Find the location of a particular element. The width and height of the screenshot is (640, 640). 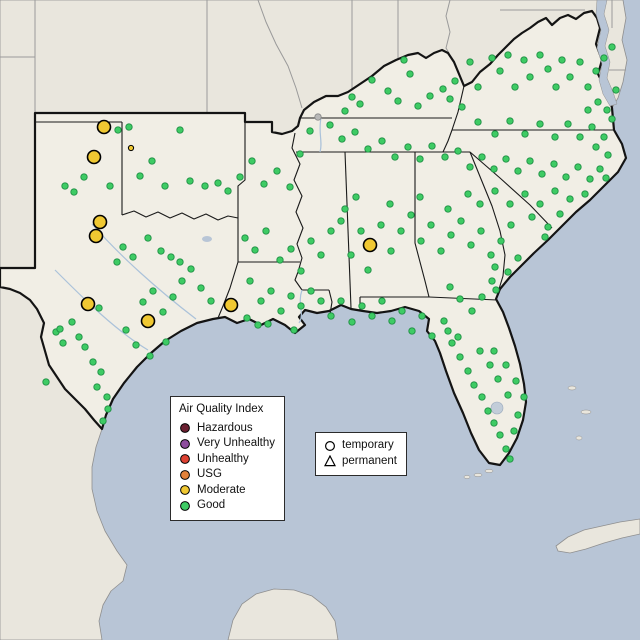

aqi-legend-label: Good is located at coordinates (211, 505).